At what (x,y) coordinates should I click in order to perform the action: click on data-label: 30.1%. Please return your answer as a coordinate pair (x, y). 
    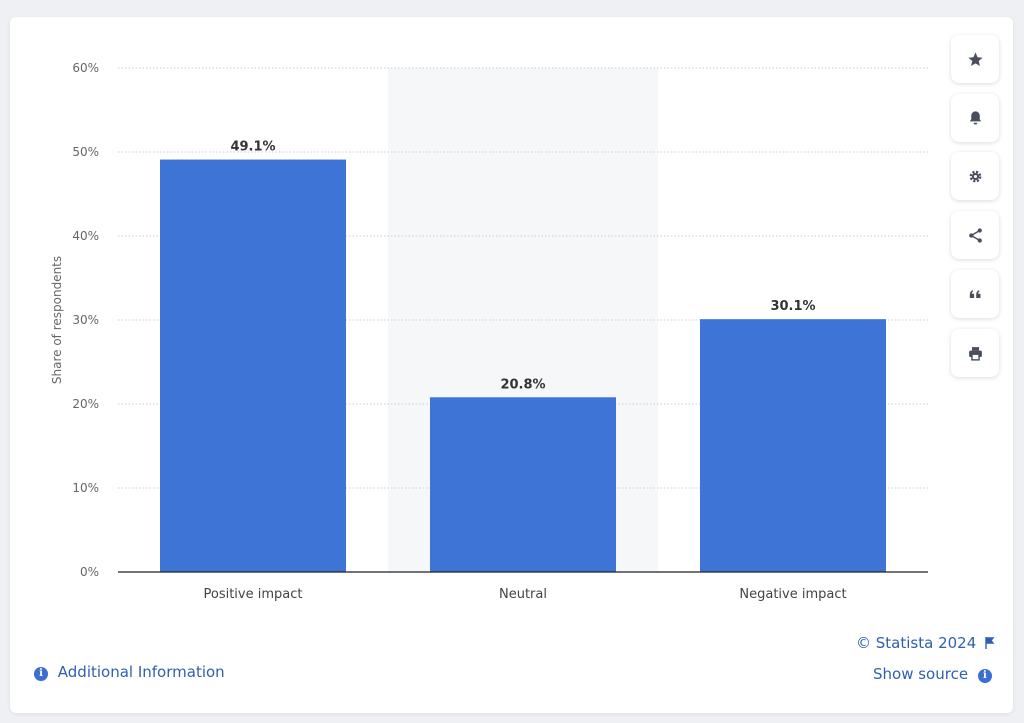
    Looking at the image, I should click on (792, 306).